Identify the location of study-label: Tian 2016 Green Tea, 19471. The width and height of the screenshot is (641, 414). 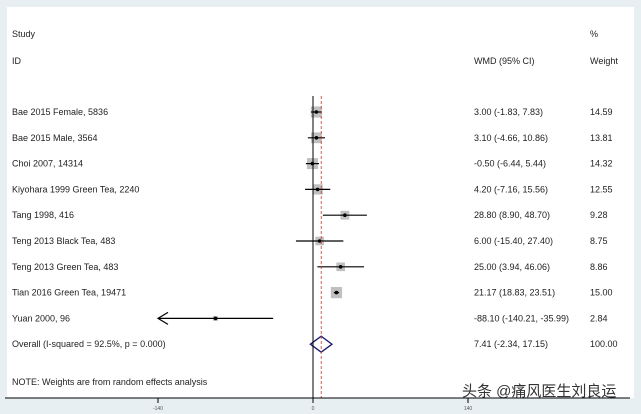
(69, 293).